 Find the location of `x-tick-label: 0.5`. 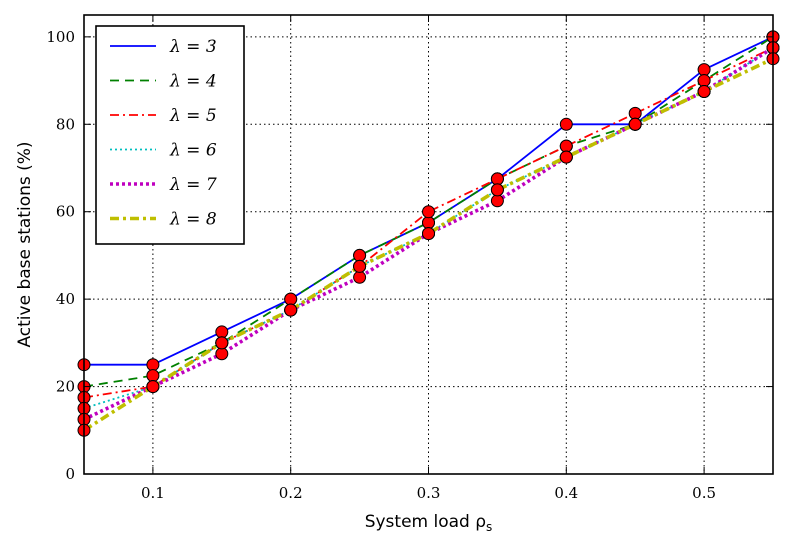

x-tick-label: 0.5 is located at coordinates (704, 493).